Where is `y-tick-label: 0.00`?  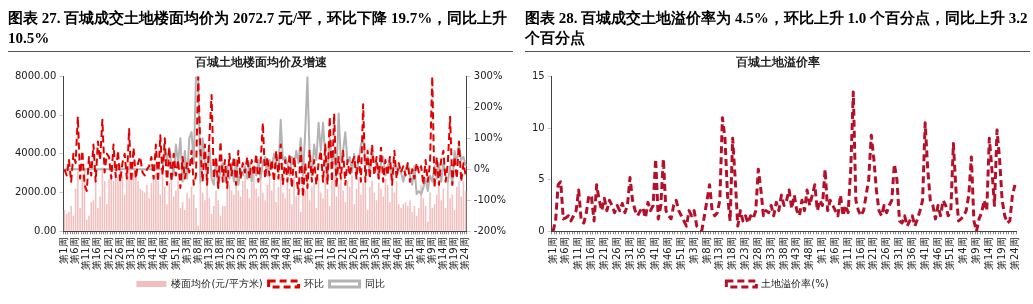 y-tick-label: 0.00 is located at coordinates (45, 230).